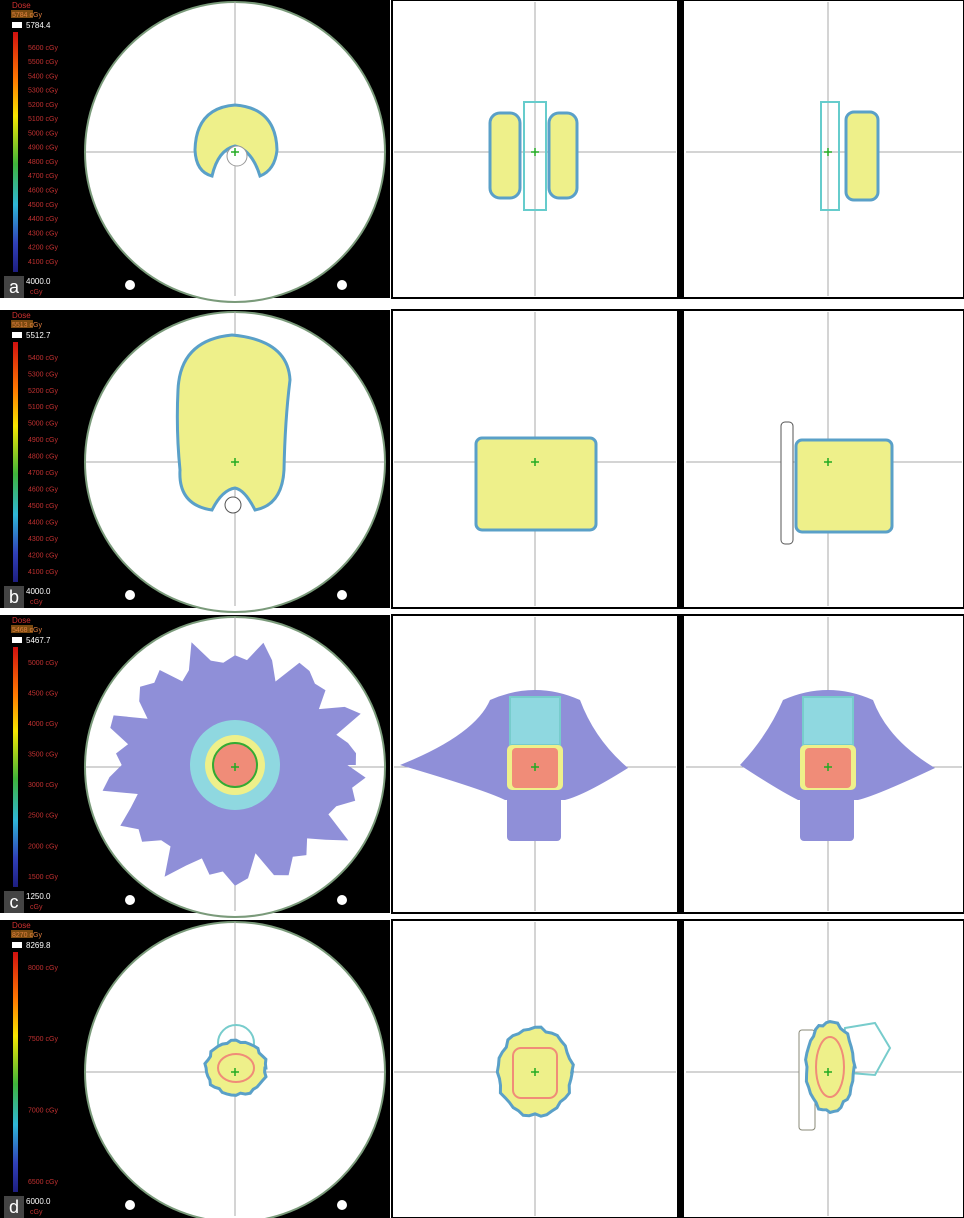  Describe the element at coordinates (43, 1039) in the screenshot. I see `legend-level: 7500 cGy` at that location.